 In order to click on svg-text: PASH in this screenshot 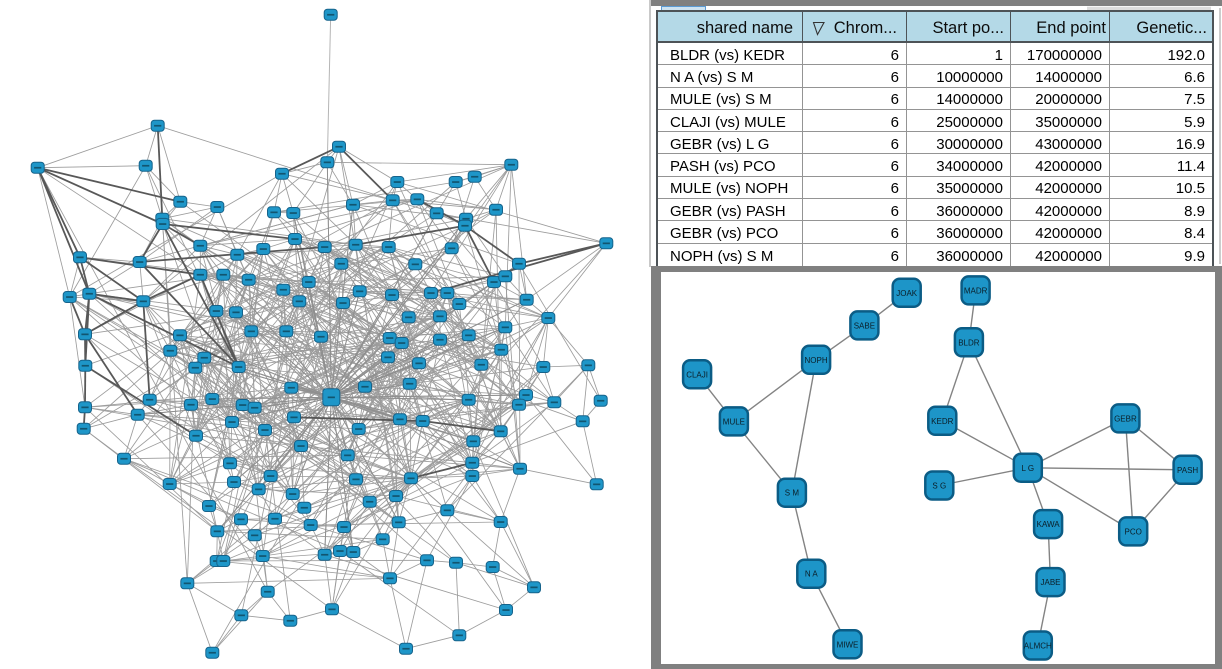, I will do `click(1187, 470)`.